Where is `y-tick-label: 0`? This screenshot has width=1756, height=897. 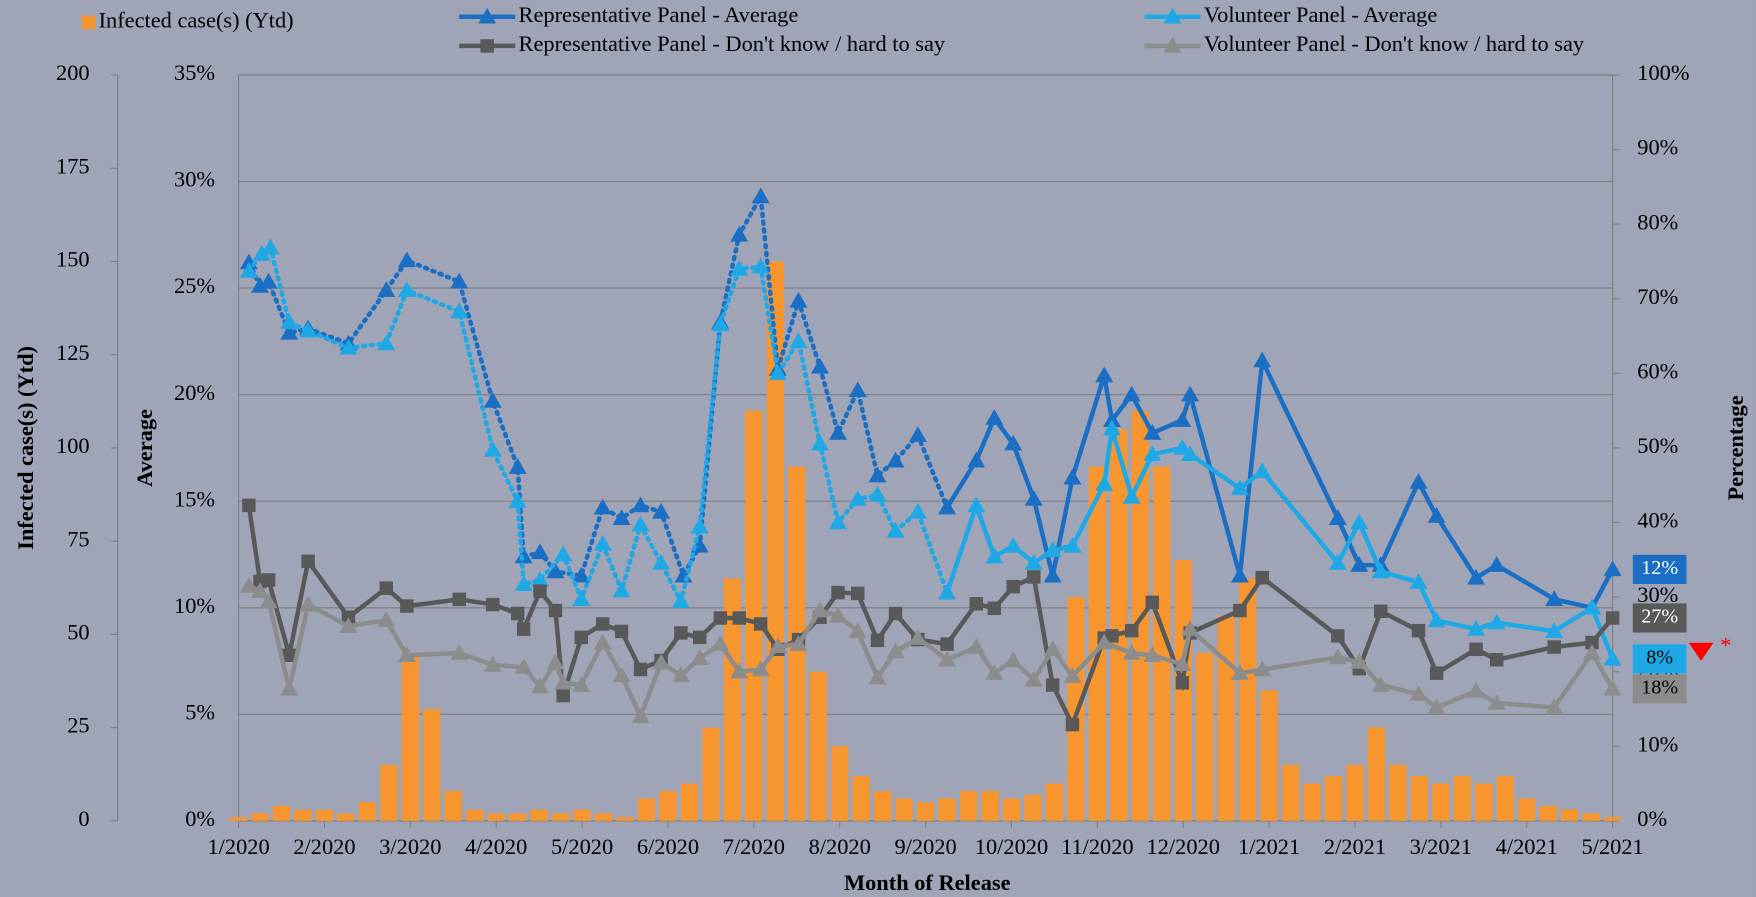 y-tick-label: 0 is located at coordinates (83, 818).